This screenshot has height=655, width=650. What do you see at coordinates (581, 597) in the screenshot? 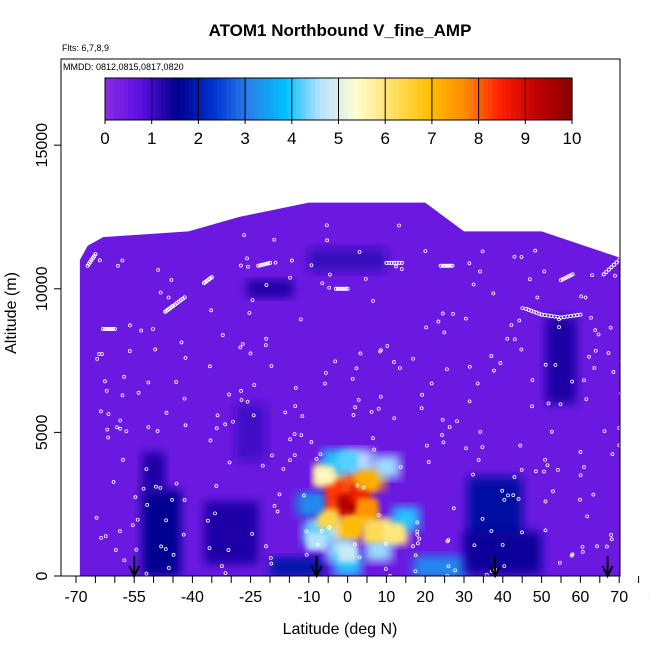
I see `x-tick-label: 60` at bounding box center [581, 597].